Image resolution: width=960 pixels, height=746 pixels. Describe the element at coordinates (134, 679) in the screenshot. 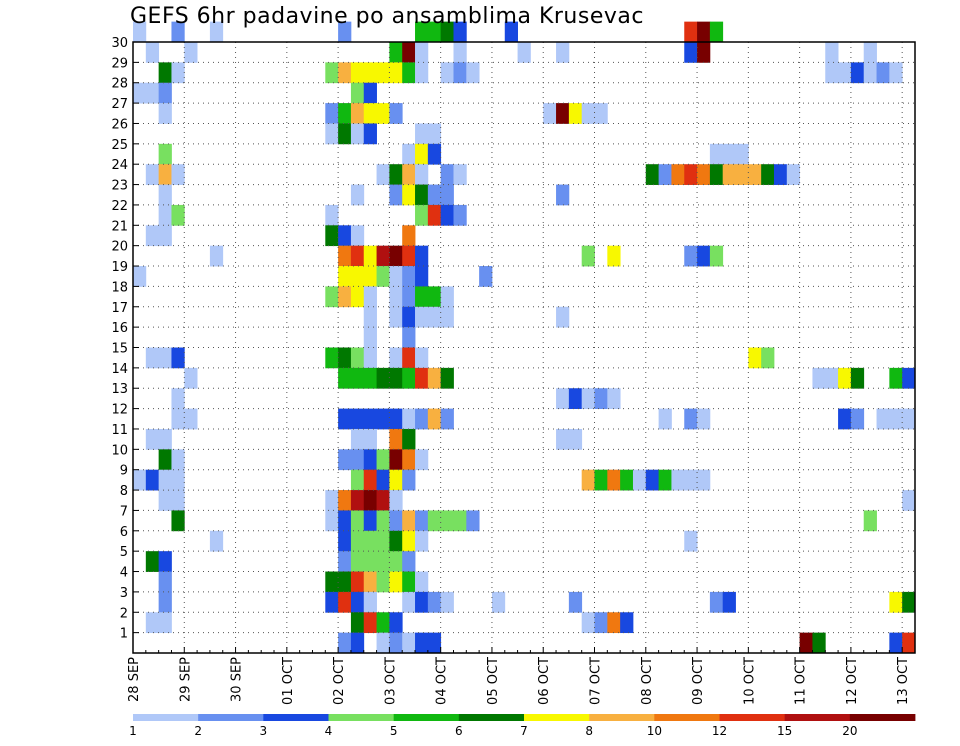

I see `x-tick-label: 28 SEP` at that location.